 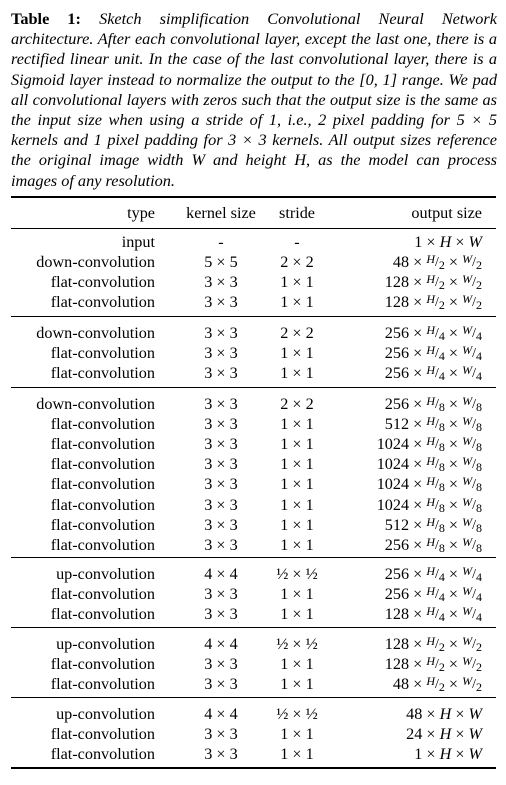 What do you see at coordinates (297, 574) in the screenshot?
I see `row-stride: ½ × ½` at bounding box center [297, 574].